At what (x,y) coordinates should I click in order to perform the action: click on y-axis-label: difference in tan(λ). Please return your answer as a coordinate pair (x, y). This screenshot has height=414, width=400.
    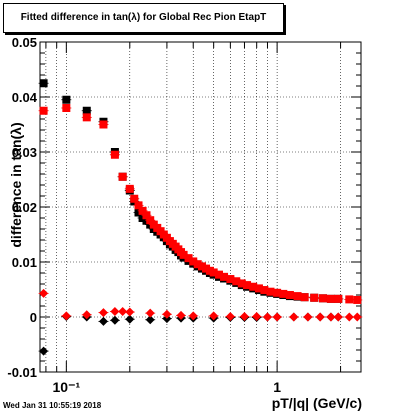
    Looking at the image, I should click on (16, 185).